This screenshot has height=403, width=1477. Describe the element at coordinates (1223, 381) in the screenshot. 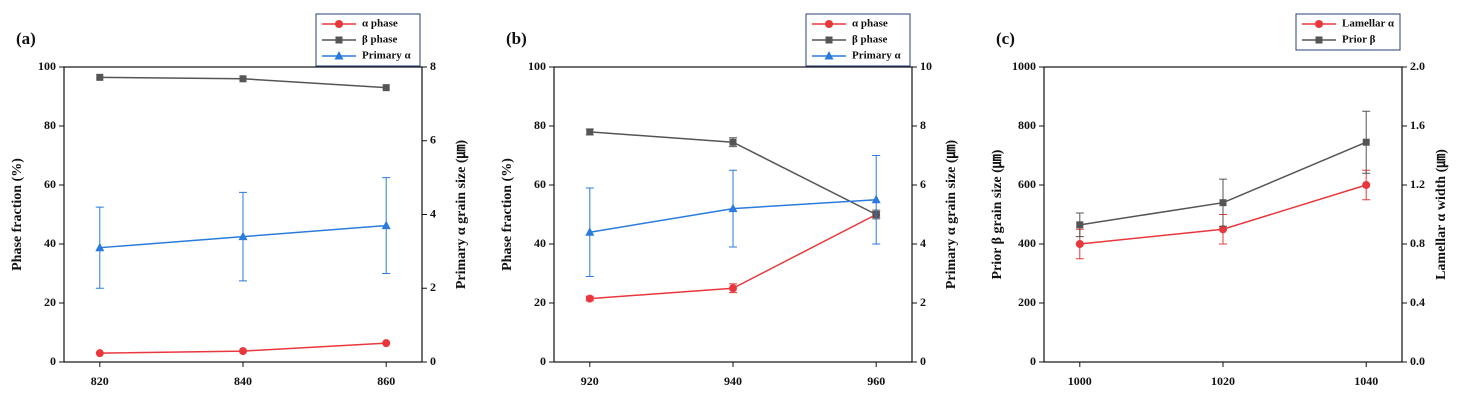

I see `x-tick-label: 1020` at that location.